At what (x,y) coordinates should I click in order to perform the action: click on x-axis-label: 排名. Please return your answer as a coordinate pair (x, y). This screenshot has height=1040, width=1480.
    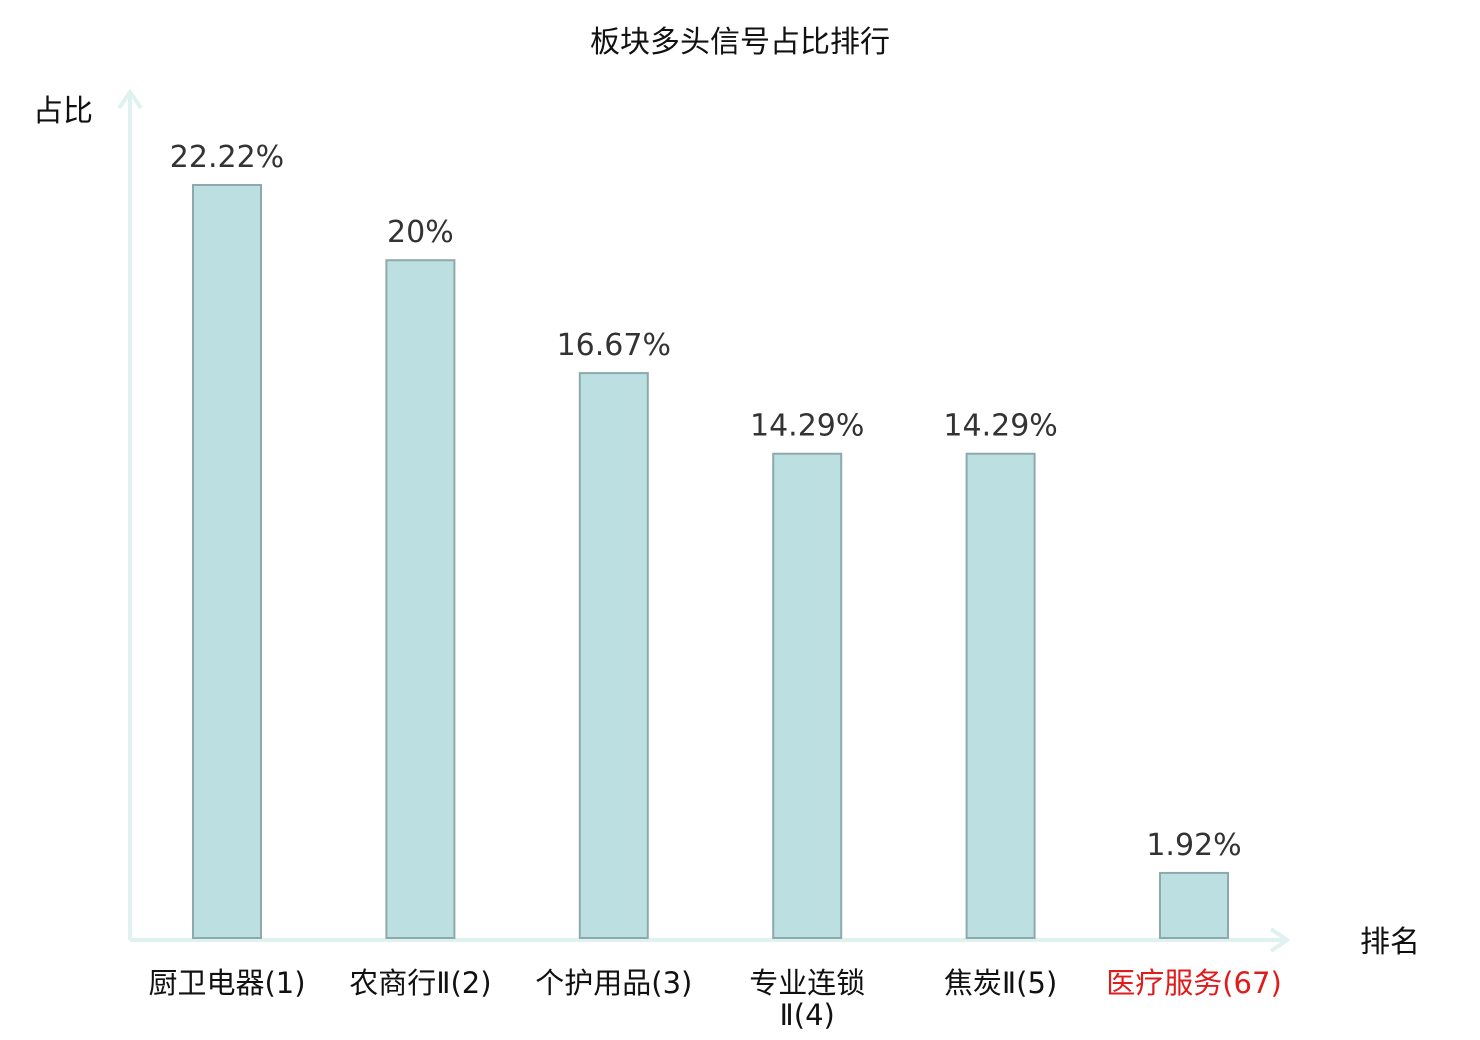
    Looking at the image, I should click on (1390, 942).